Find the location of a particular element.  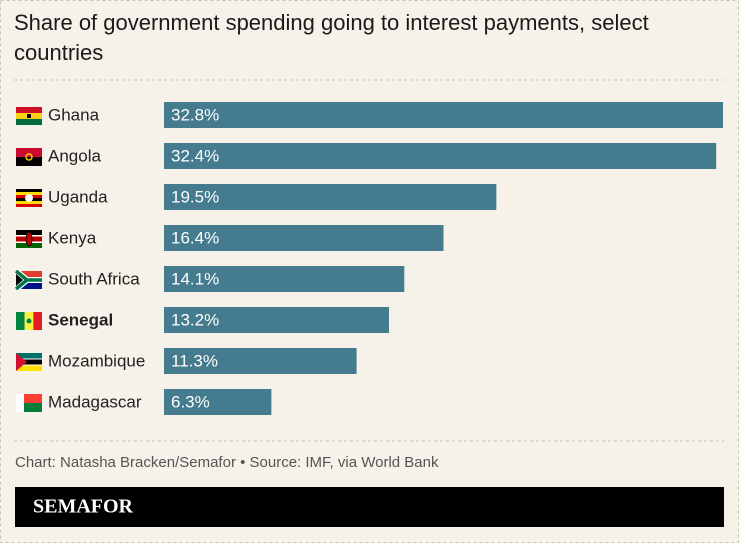

category-label: Mozambique is located at coordinates (96, 360).